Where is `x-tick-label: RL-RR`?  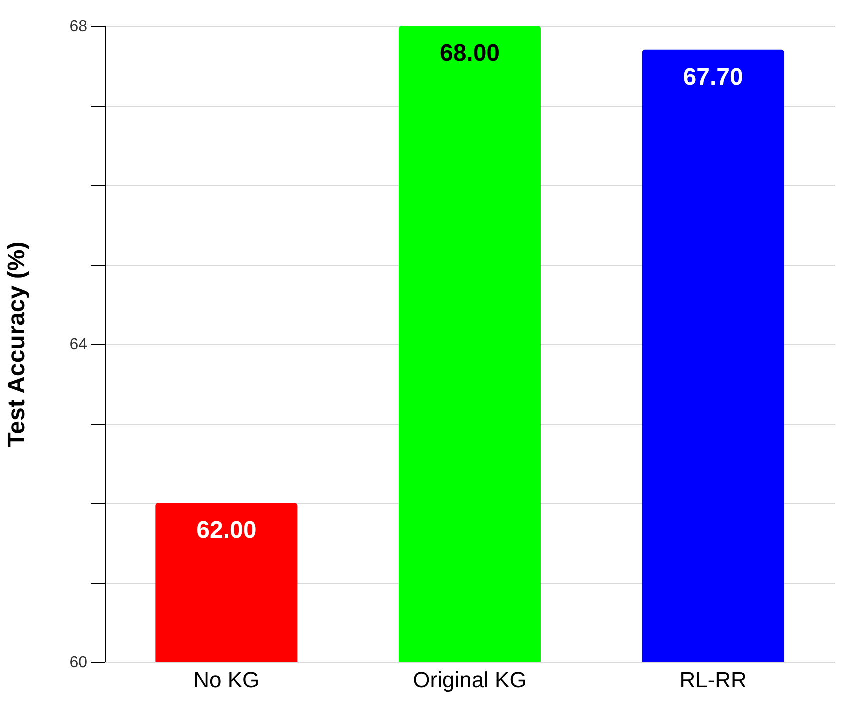
x-tick-label: RL-RR is located at coordinates (713, 680).